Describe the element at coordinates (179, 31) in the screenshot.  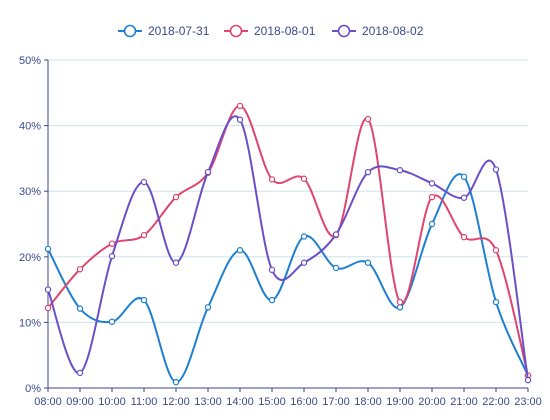
I see `legend-label: 2018-07-31` at that location.